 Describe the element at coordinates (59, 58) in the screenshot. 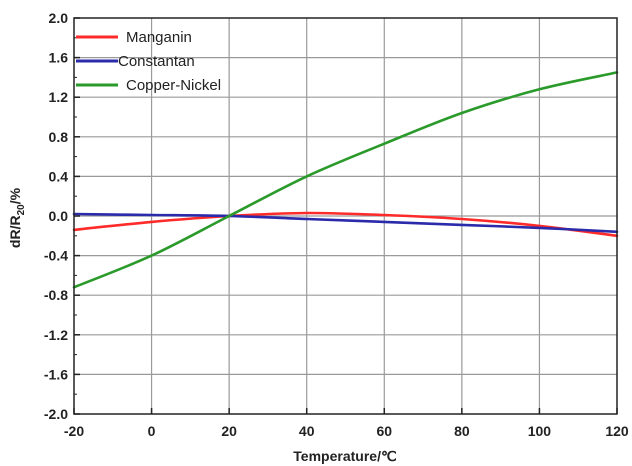

I see `y-tick-label: 1.6` at that location.